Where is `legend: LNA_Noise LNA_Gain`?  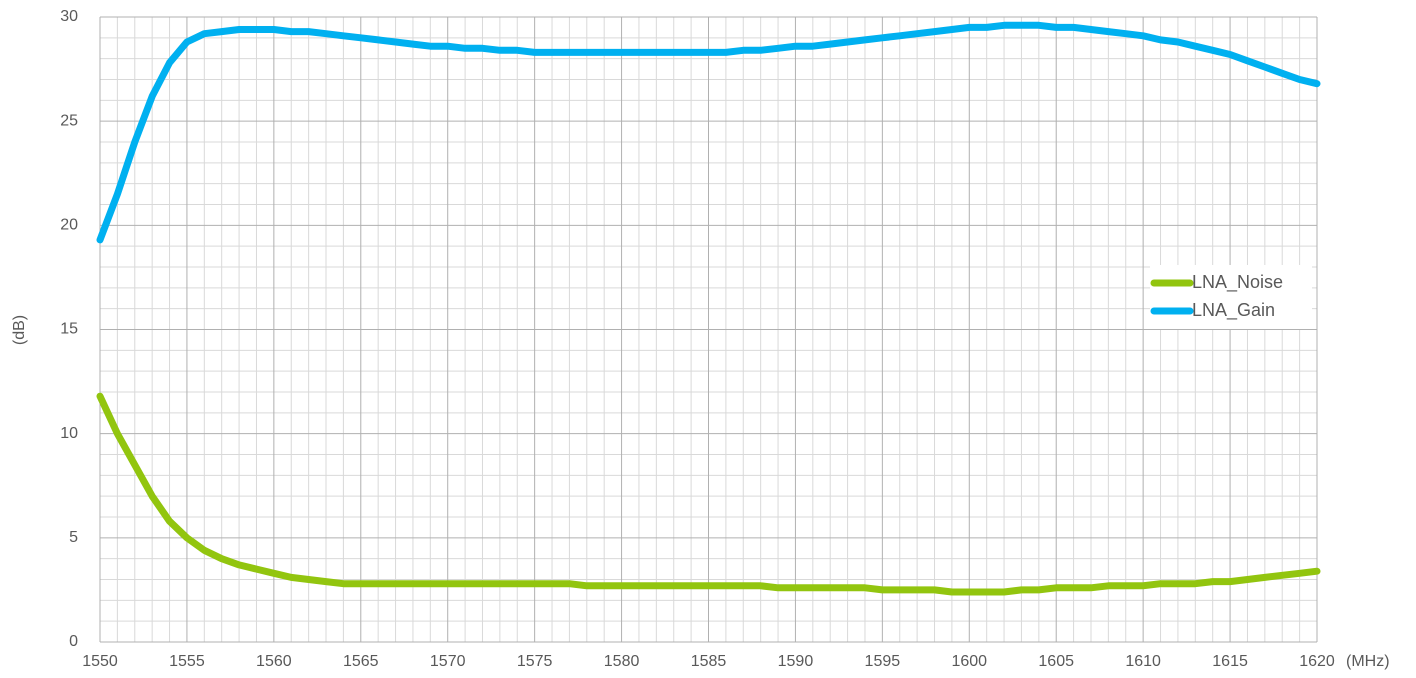 legend: LNA_Noise LNA_Gain is located at coordinates (1231, 297).